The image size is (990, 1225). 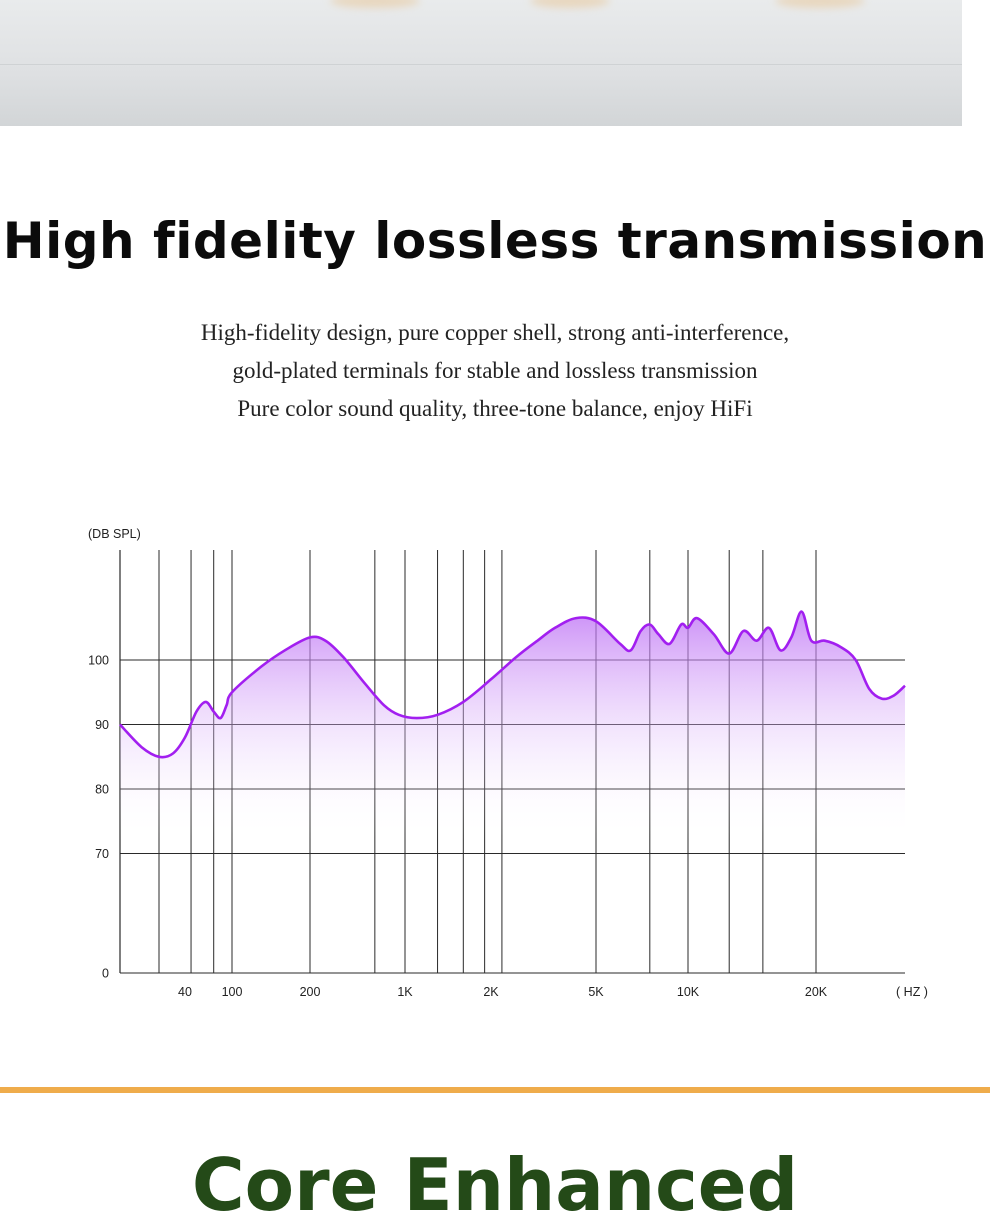 What do you see at coordinates (310, 992) in the screenshot?
I see `x-tick-label: 200` at bounding box center [310, 992].